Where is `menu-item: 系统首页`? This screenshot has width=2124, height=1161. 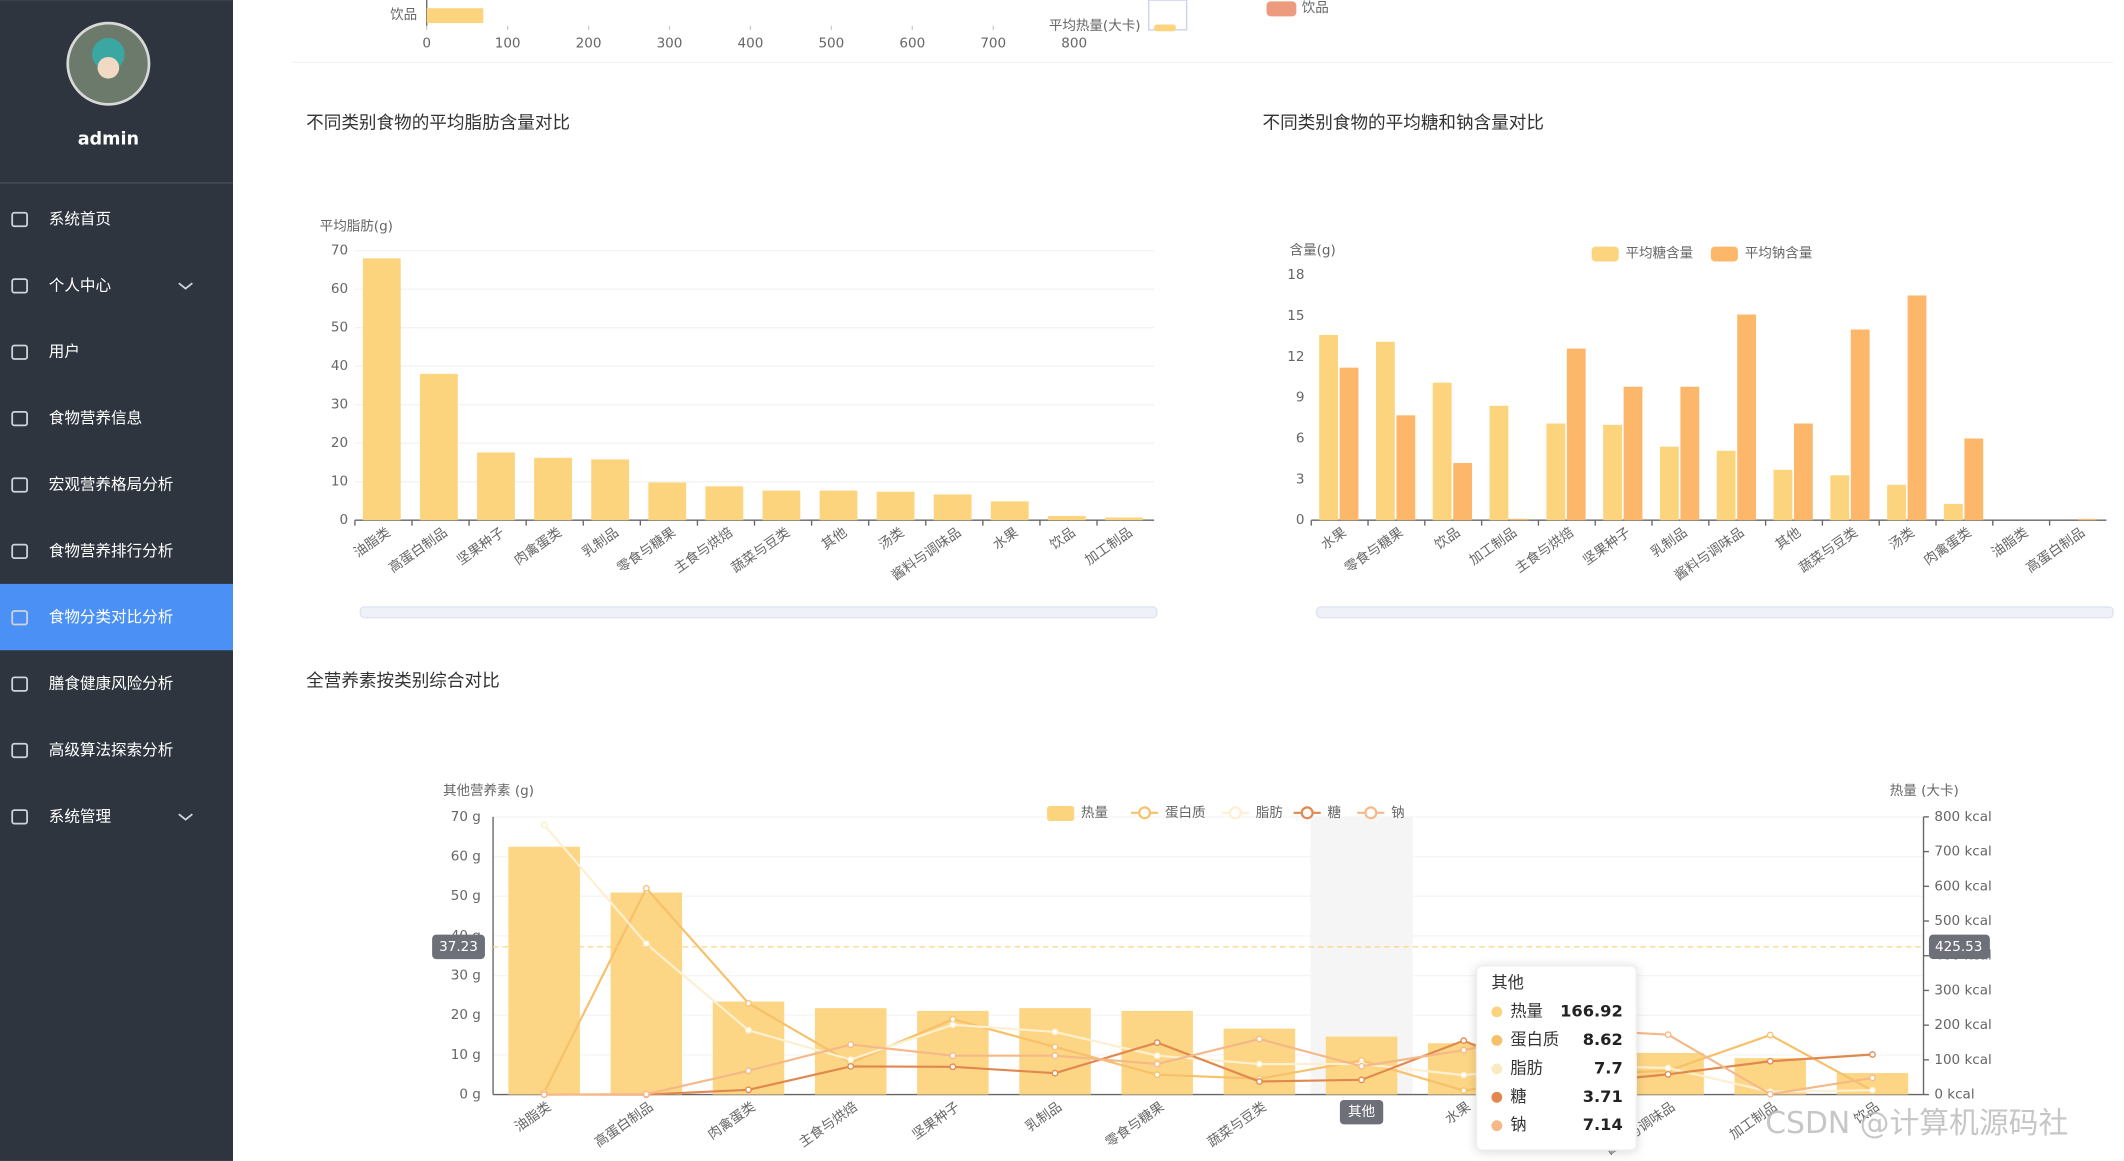 menu-item: 系统首页 is located at coordinates (61, 219).